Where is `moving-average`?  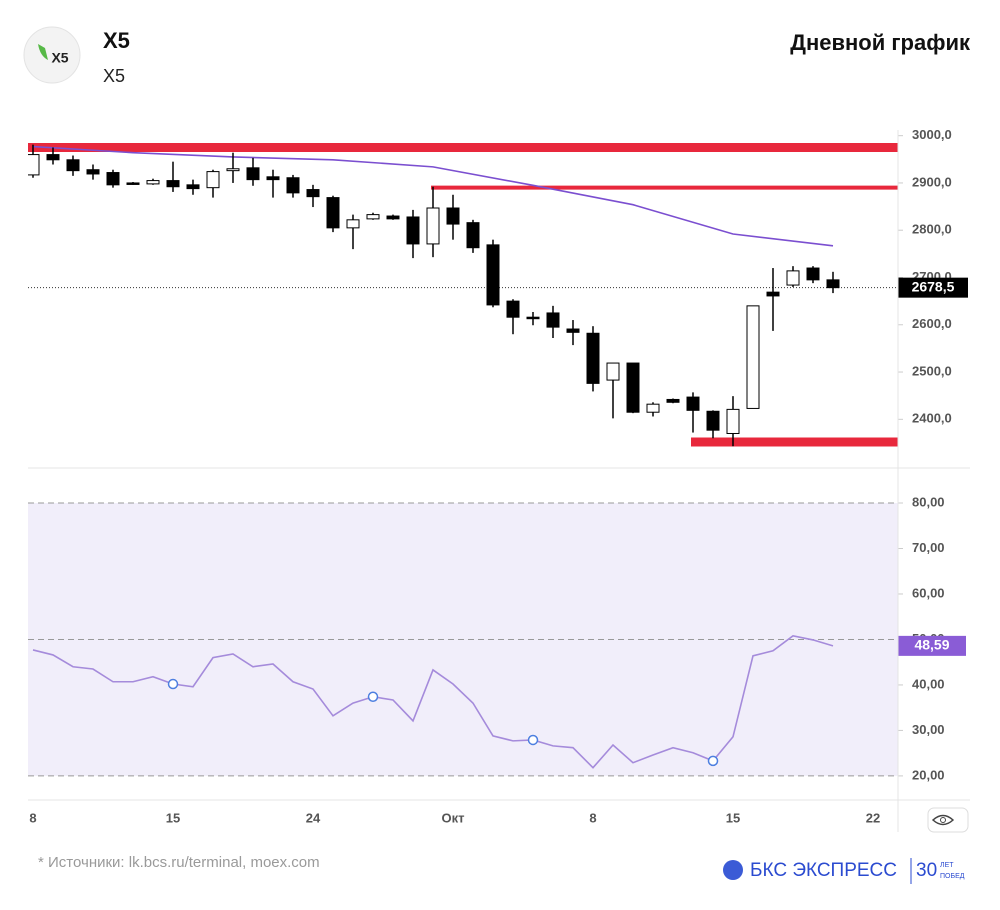 moving-average is located at coordinates (433, 196).